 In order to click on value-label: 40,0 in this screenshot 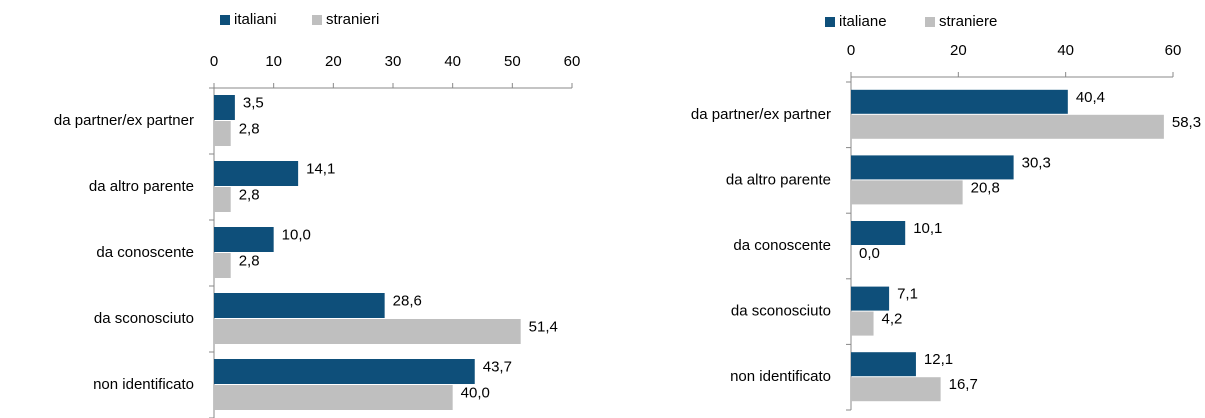, I will do `click(475, 392)`.